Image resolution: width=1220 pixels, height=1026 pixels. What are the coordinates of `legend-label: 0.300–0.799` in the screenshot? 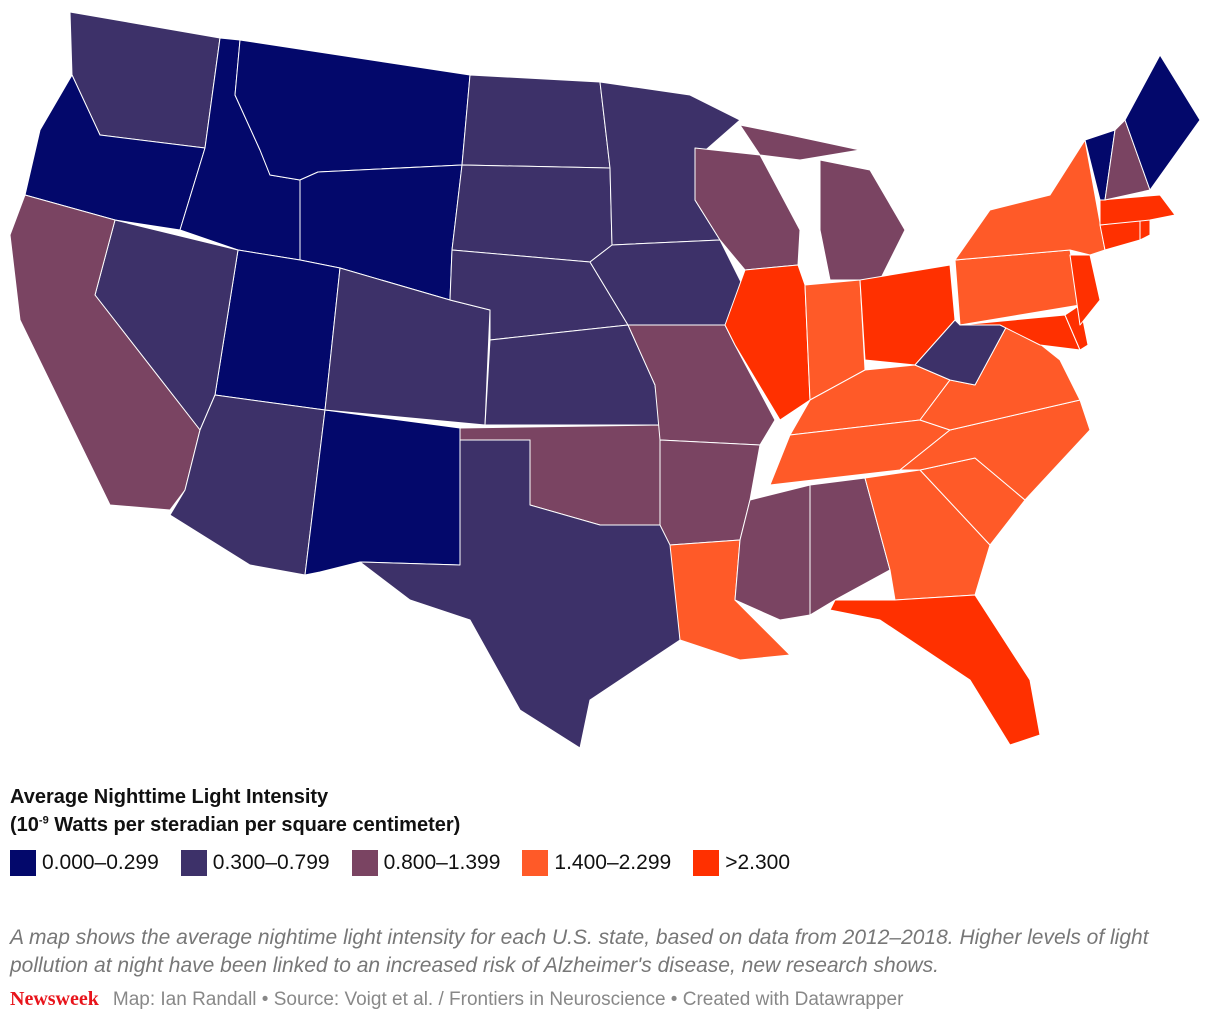 It's located at (271, 862).